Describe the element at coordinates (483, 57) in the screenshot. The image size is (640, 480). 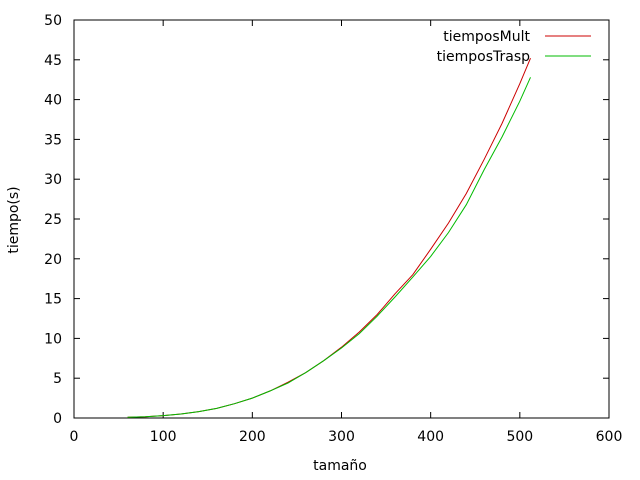
I see `legend-label: tiemposTrasp` at that location.